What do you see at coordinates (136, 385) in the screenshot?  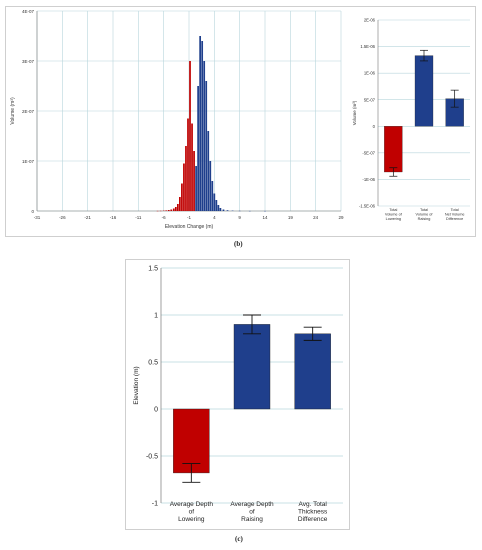 I see `y-axis-label: Elevation (m)` at bounding box center [136, 385].